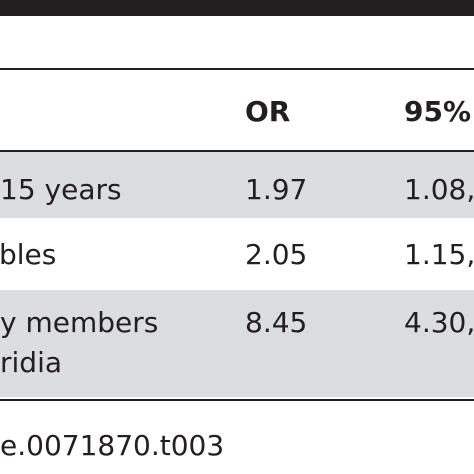 The width and height of the screenshot is (474, 474). Describe the element at coordinates (439, 189) in the screenshot. I see `row-ci: 1.08,` at that location.